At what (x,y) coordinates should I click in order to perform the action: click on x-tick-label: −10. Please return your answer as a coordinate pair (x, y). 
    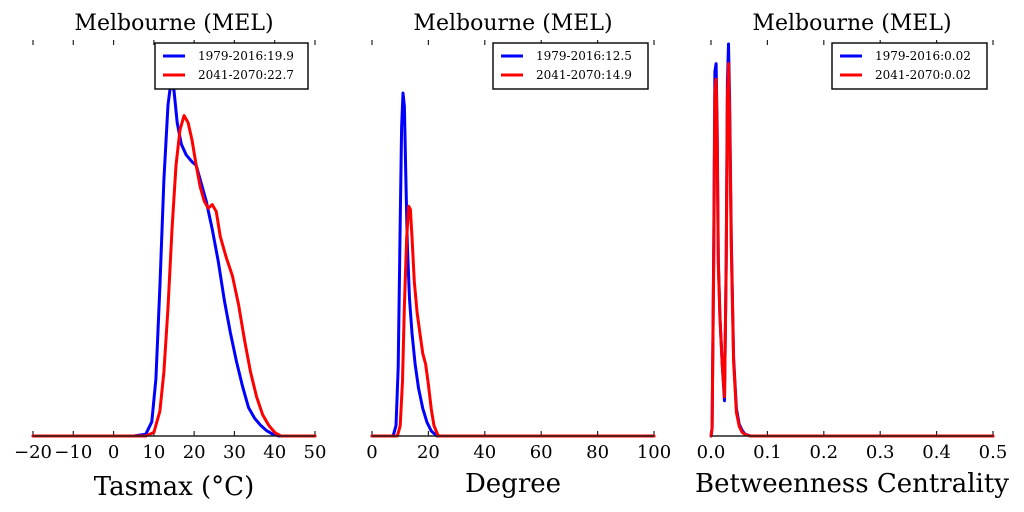
    Looking at the image, I should click on (73, 452).